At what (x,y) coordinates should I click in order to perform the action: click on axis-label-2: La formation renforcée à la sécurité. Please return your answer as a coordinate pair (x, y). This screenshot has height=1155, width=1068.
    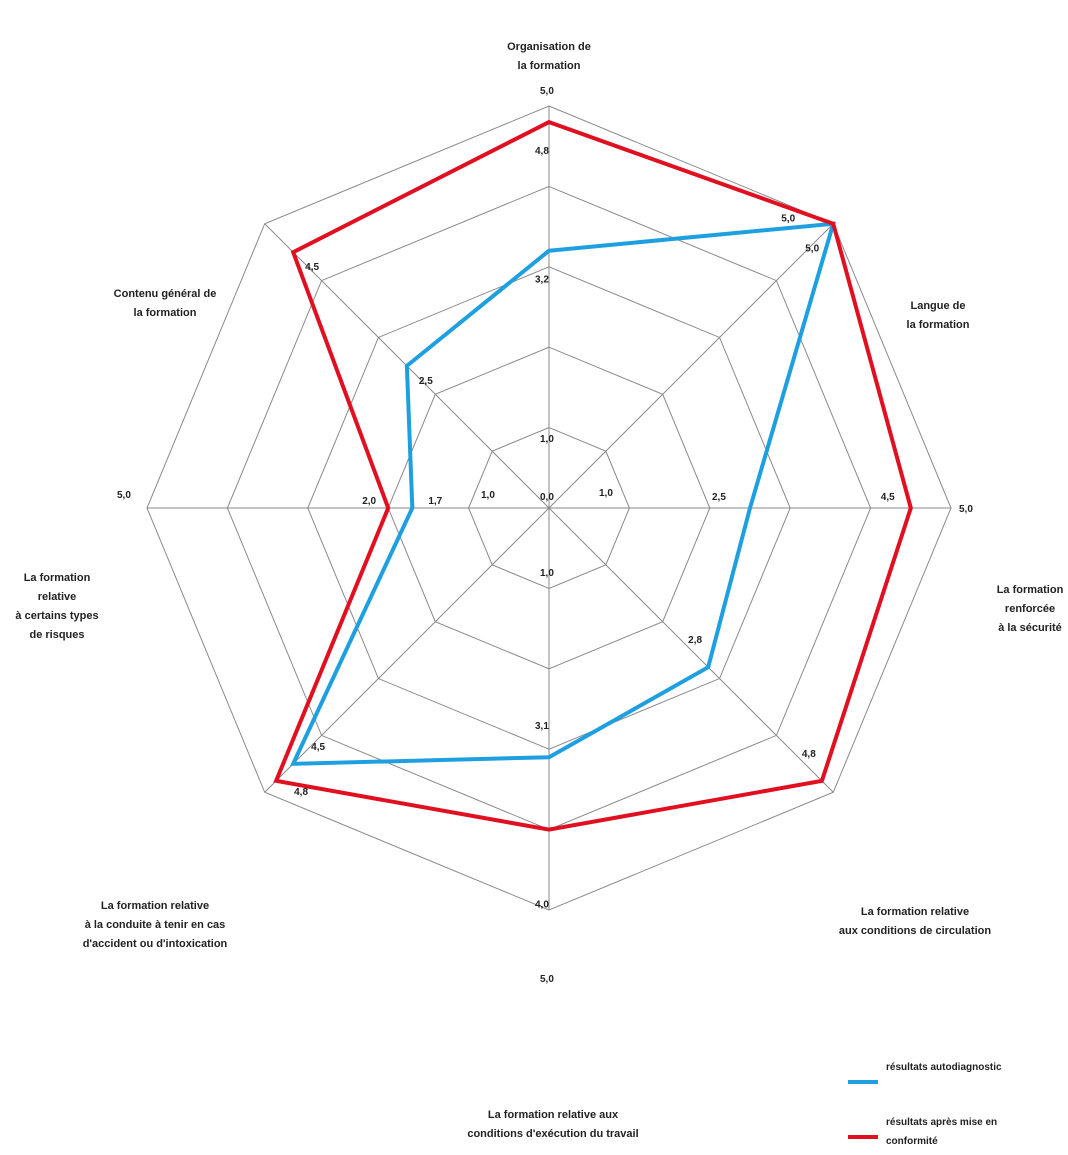
    Looking at the image, I should click on (1030, 609).